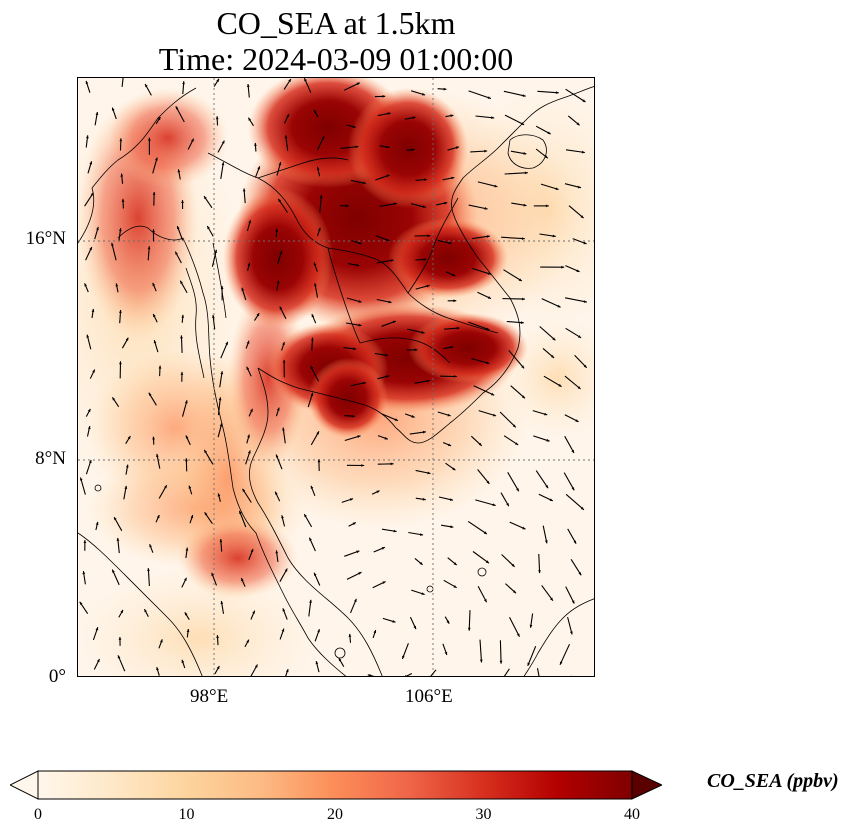  Describe the element at coordinates (50, 458) in the screenshot. I see `lat-label-8n: 8°N` at that location.